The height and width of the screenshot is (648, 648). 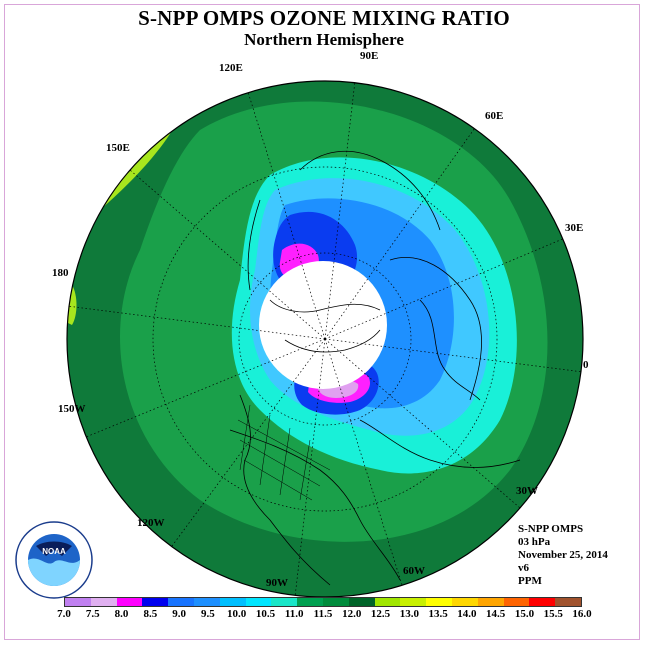 What do you see at coordinates (265, 614) in the screenshot?
I see `colorbar-tick-label: 10.5` at bounding box center [265, 614].